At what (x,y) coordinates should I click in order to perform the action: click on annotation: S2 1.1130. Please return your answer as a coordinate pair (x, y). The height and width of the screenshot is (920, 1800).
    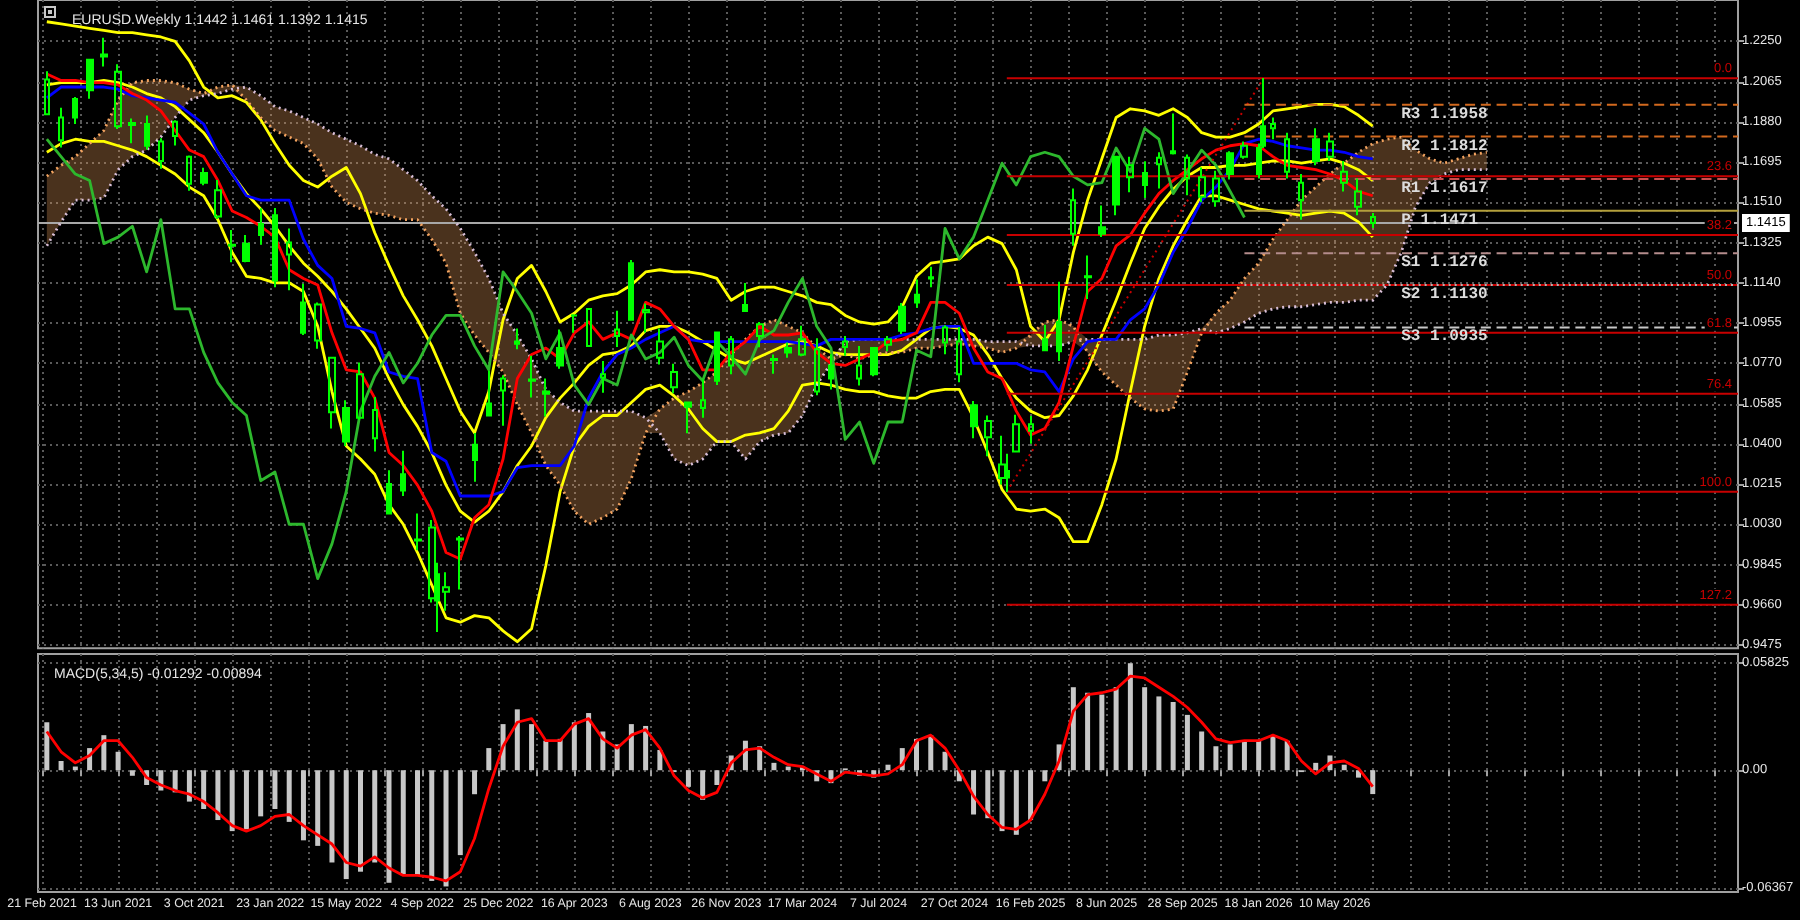
    Looking at the image, I should click on (1445, 294).